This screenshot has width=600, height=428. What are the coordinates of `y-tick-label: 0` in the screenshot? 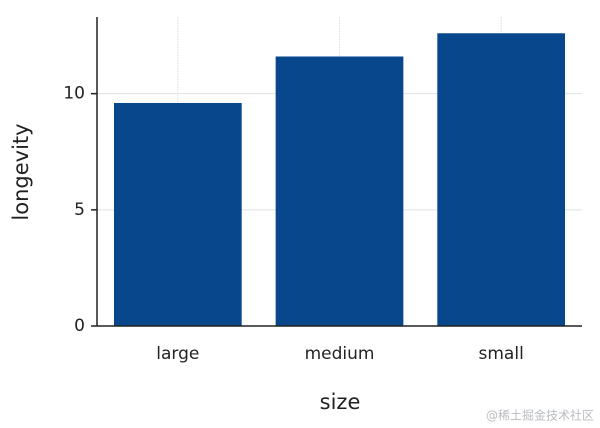 It's located at (79, 326).